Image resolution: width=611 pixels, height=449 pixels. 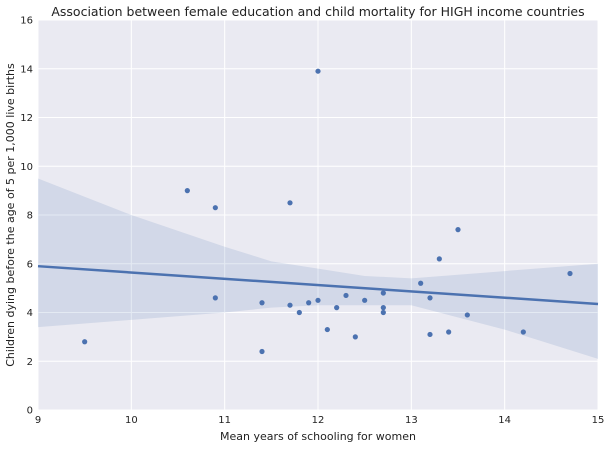 I want to click on y-tick-label: 0, so click(x=30, y=411).